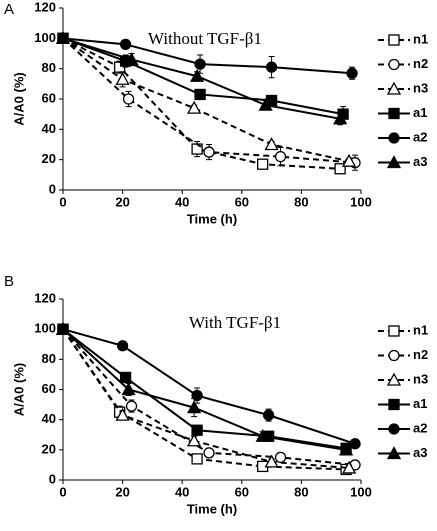 The width and height of the screenshot is (437, 531). I want to click on panel-label: B, so click(9, 281).